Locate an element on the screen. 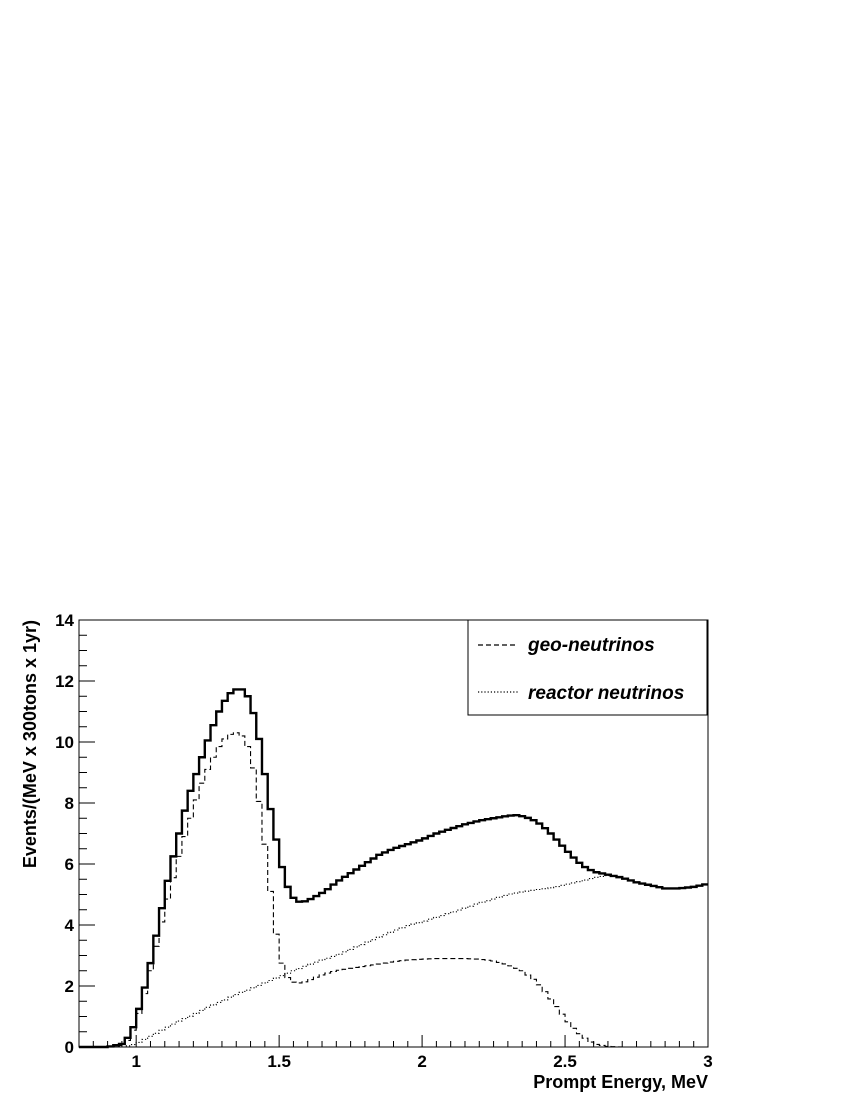 The image size is (850, 1100). x-tick-label: 2 is located at coordinates (421, 1061).